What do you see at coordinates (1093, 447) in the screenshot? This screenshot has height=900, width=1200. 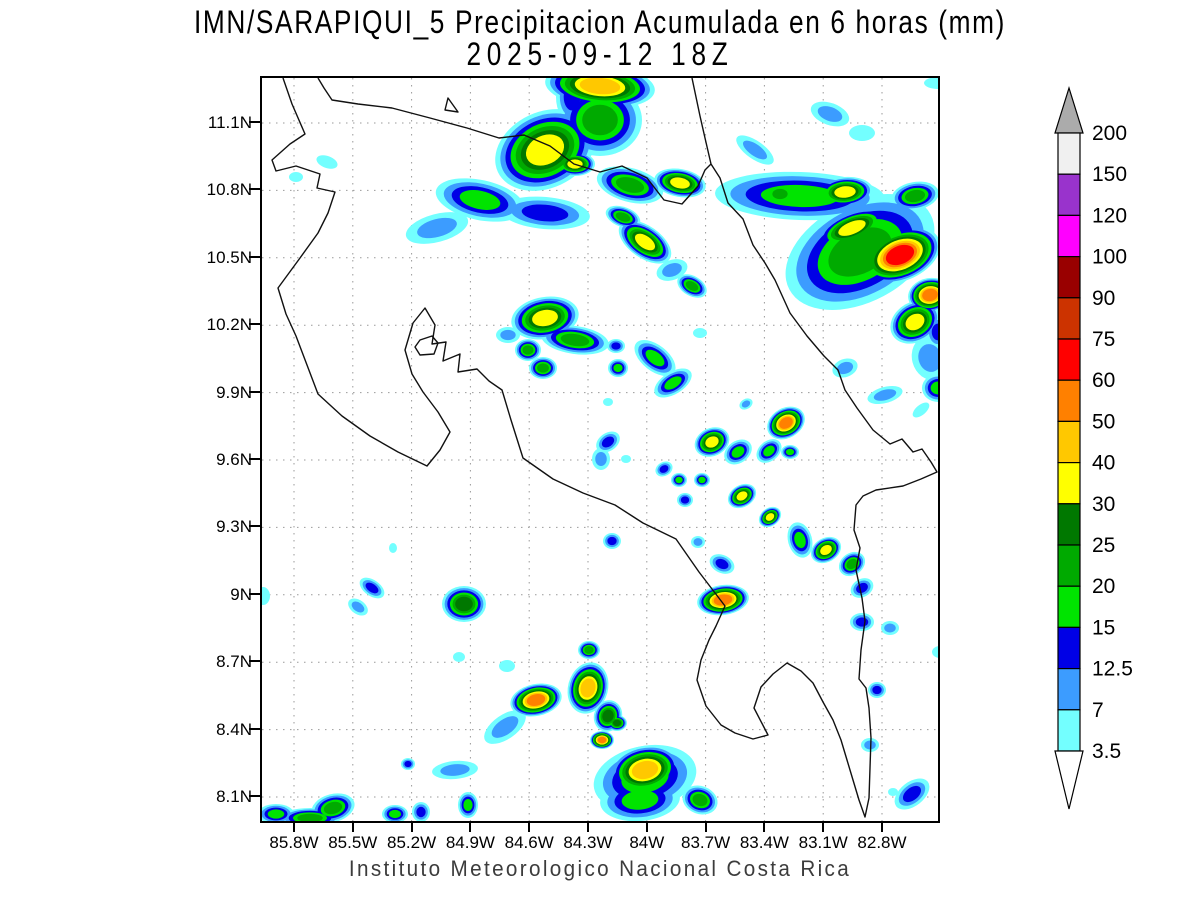 I see `colorbar: 200 150 120 100 90 75 60 50 40 30 25 20 15 12.5 7 3.5` at bounding box center [1093, 447].